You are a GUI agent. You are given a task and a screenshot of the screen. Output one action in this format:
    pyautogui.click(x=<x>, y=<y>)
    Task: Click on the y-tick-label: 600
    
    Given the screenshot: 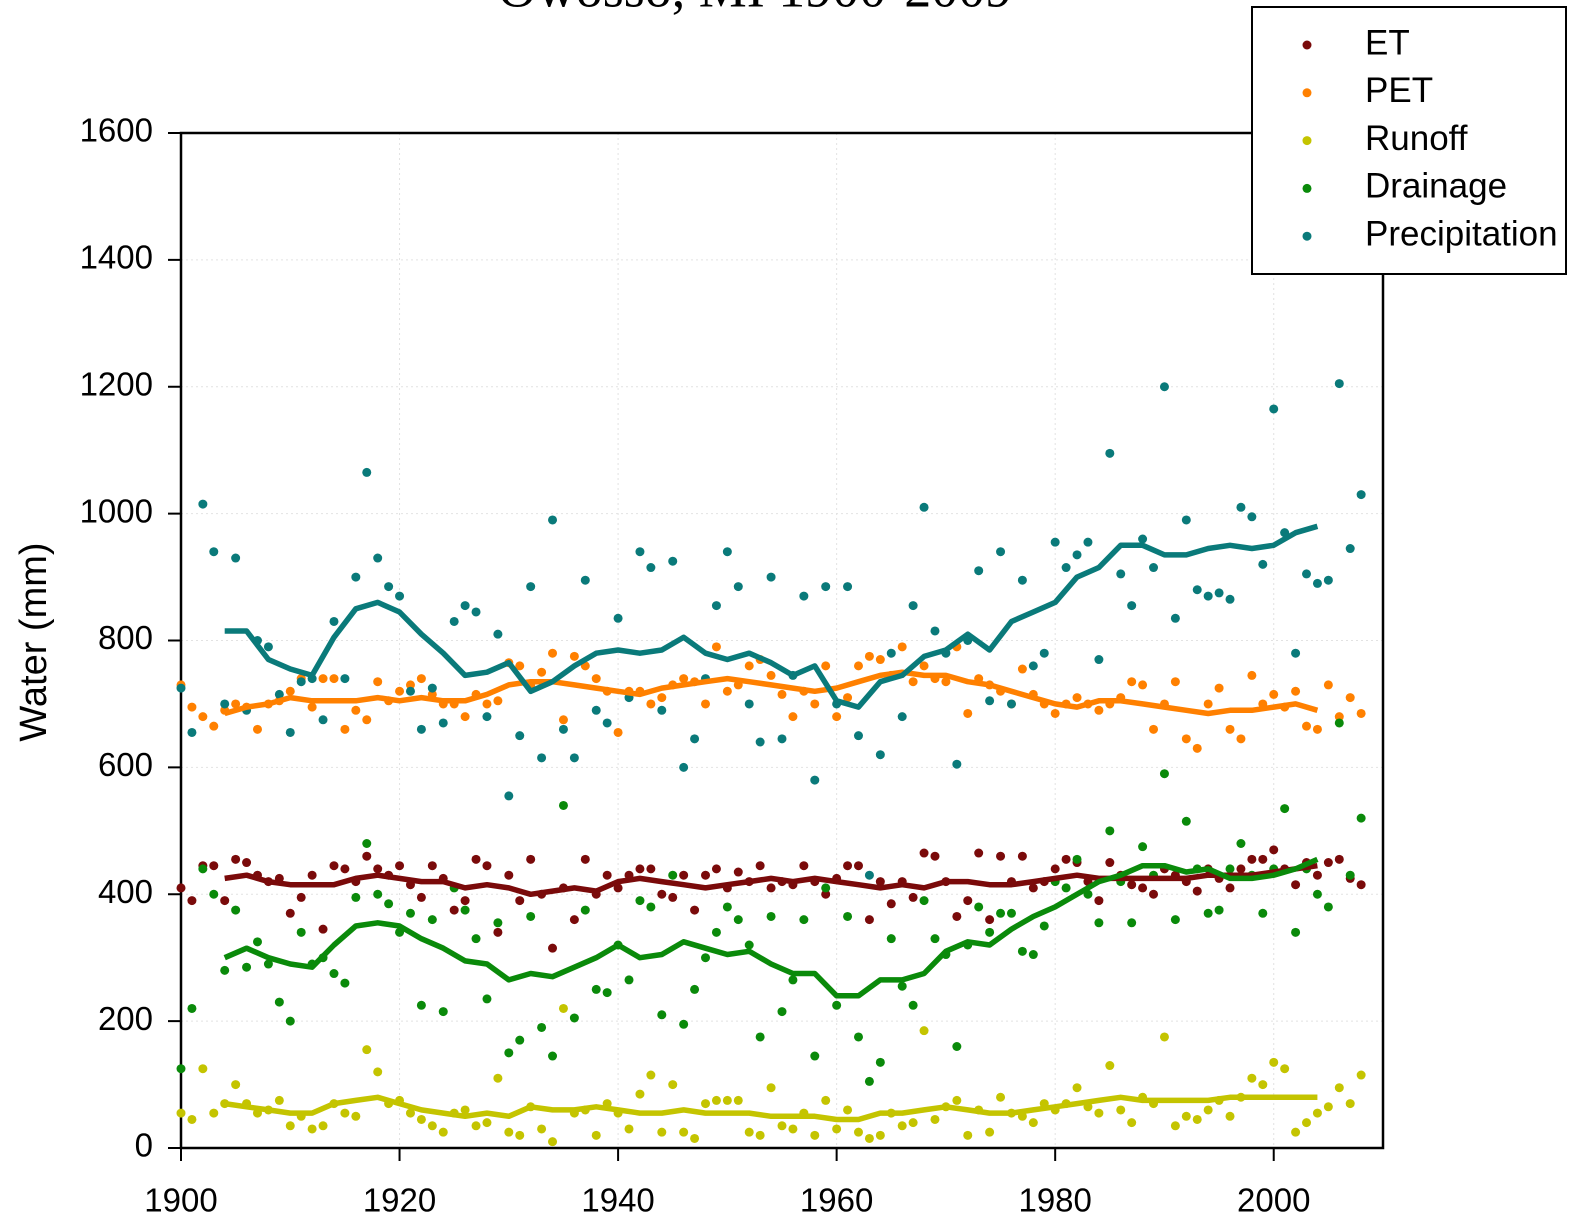 What is the action you would take?
    pyautogui.click(x=125, y=764)
    